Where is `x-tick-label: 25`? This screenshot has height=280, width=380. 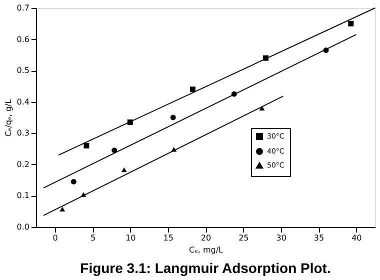
x-tick-label: 25 is located at coordinates (243, 238).